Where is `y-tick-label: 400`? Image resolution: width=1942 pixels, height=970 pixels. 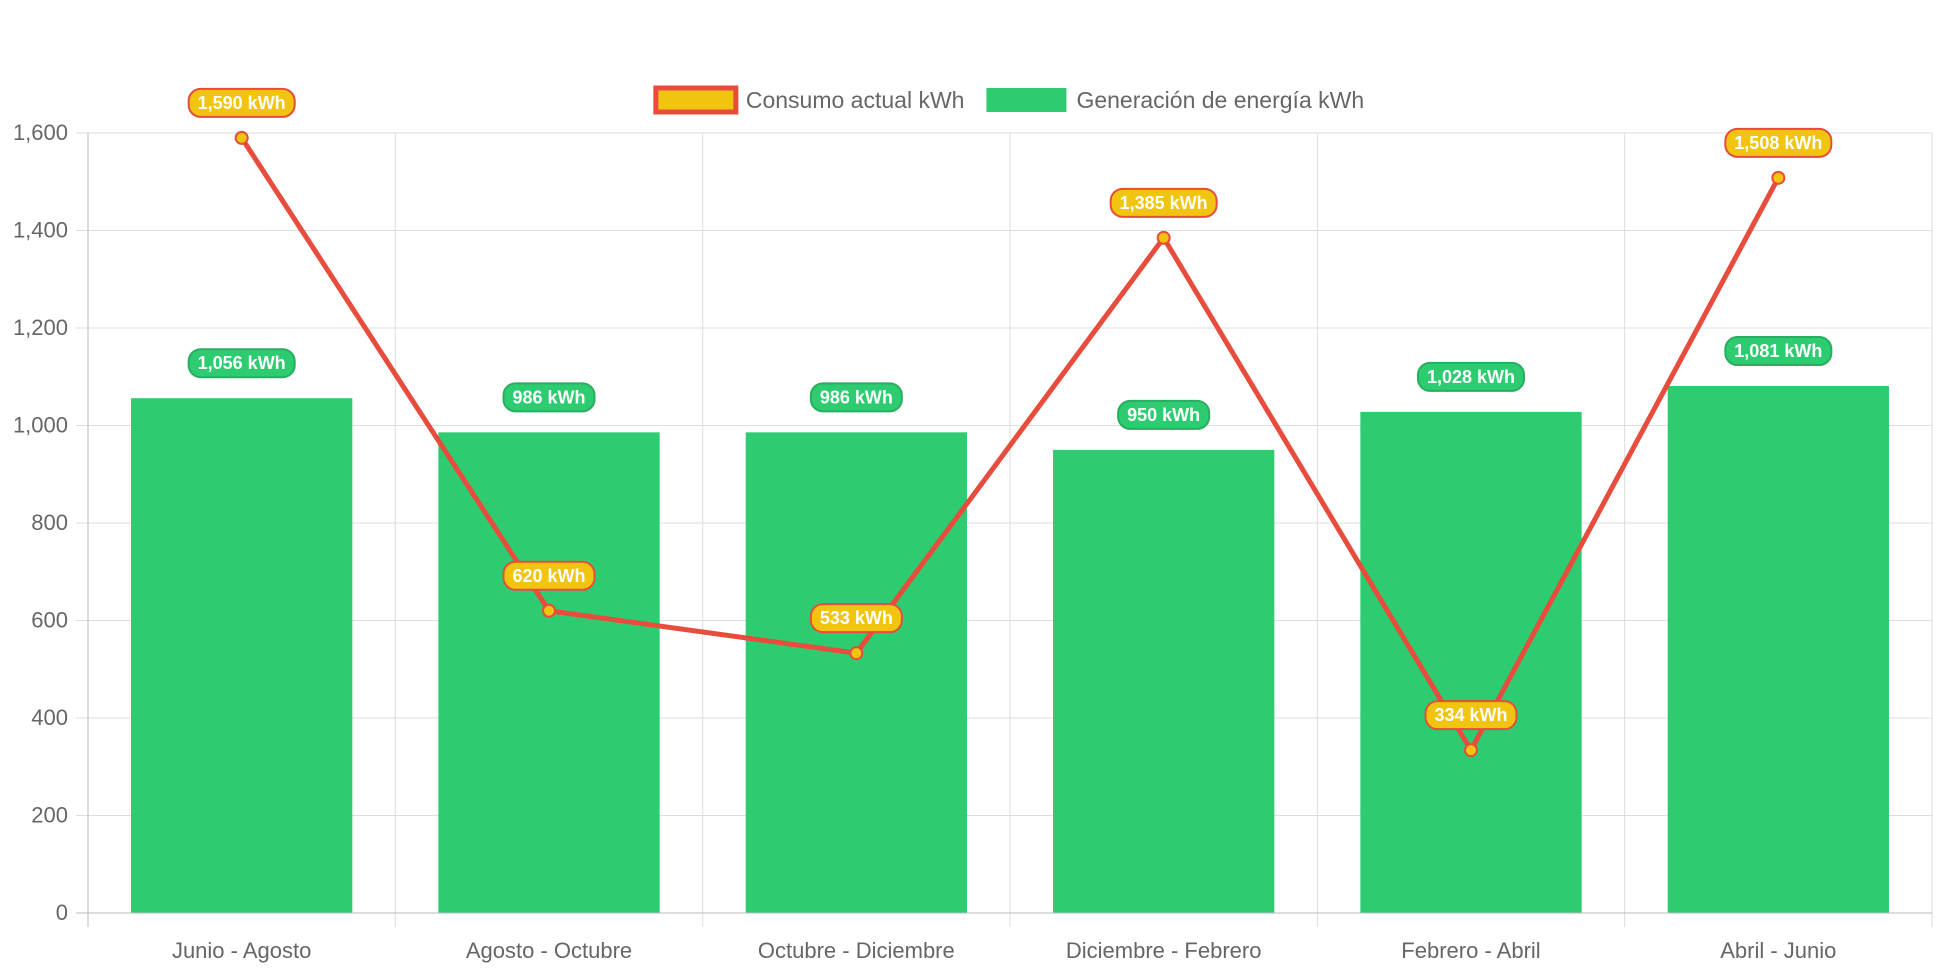 y-tick-label: 400 is located at coordinates (49, 717).